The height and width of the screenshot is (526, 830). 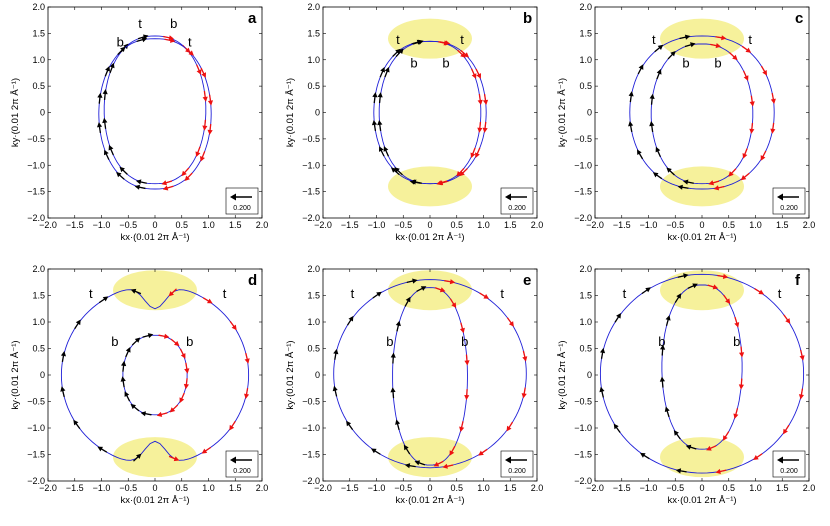 What do you see at coordinates (36, 218) in the screenshot?
I see `y-tick-label: −2.0` at bounding box center [36, 218].